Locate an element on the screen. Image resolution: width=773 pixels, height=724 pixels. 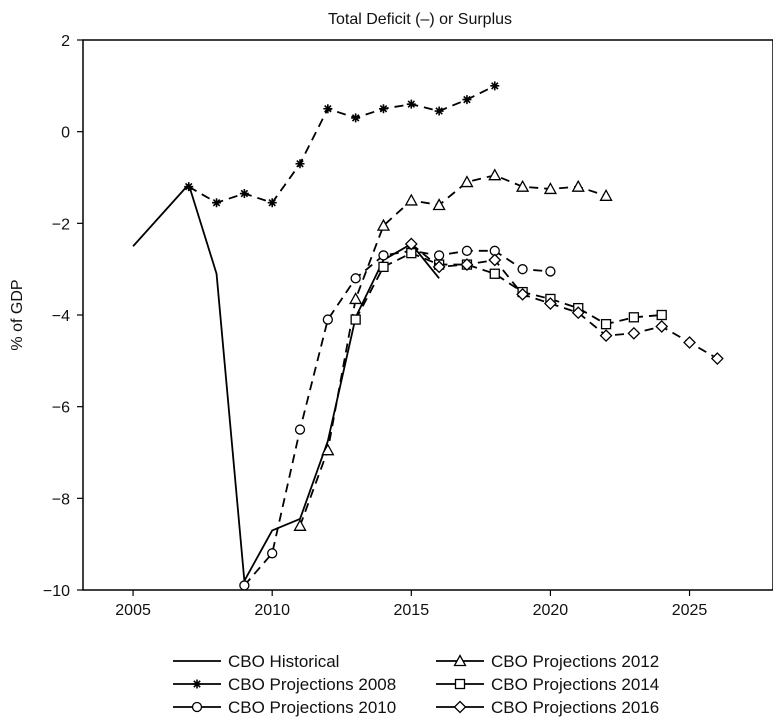
legend-item: CBO Projections 2012 is located at coordinates (547, 661).